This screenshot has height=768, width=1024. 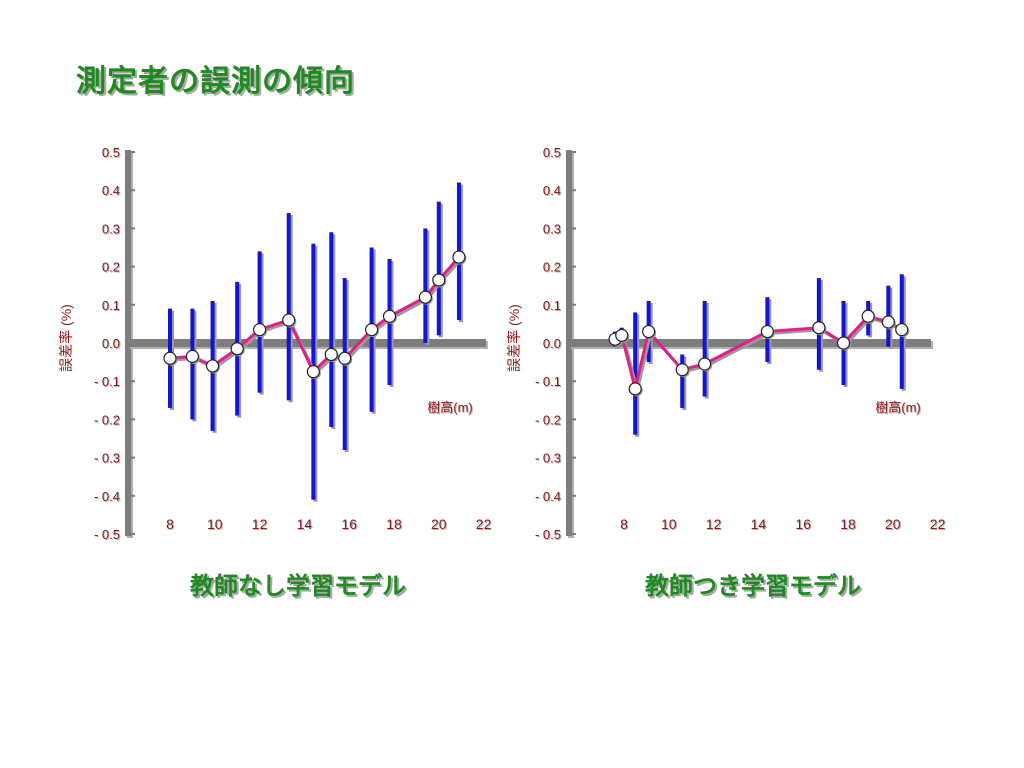 I want to click on y-tick-label-shadow: 0.5, so click(x=553, y=153).